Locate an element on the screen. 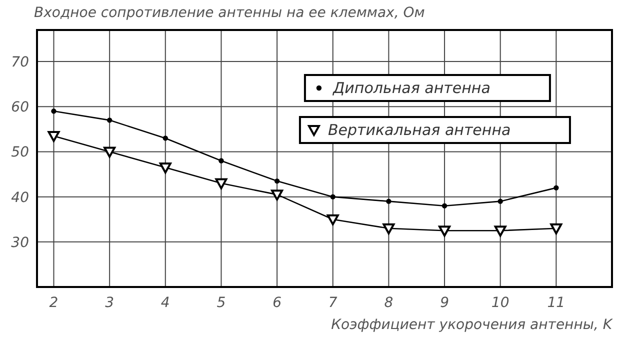 This screenshot has height=337, width=624. y-tick-label: 70 is located at coordinates (20, 62).